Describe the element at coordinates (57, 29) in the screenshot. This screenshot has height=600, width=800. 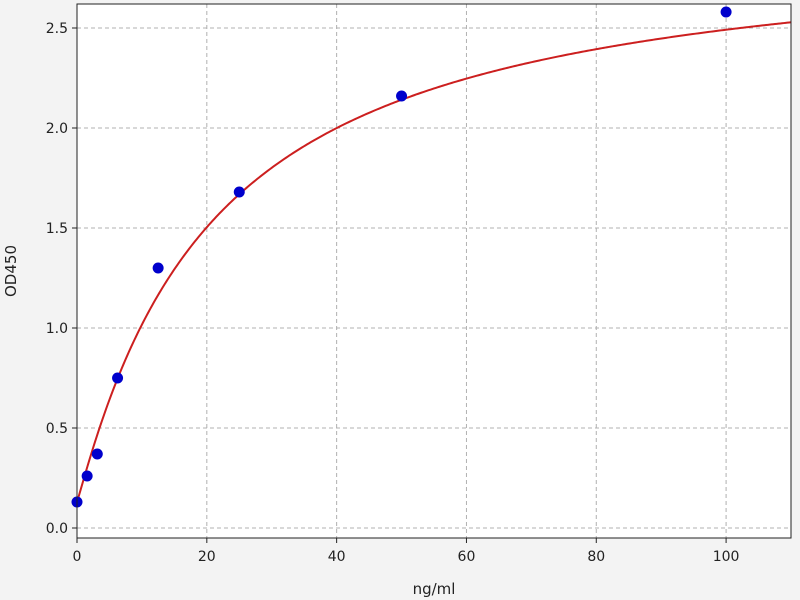
I see `y-tick-label: 2.5` at that location.